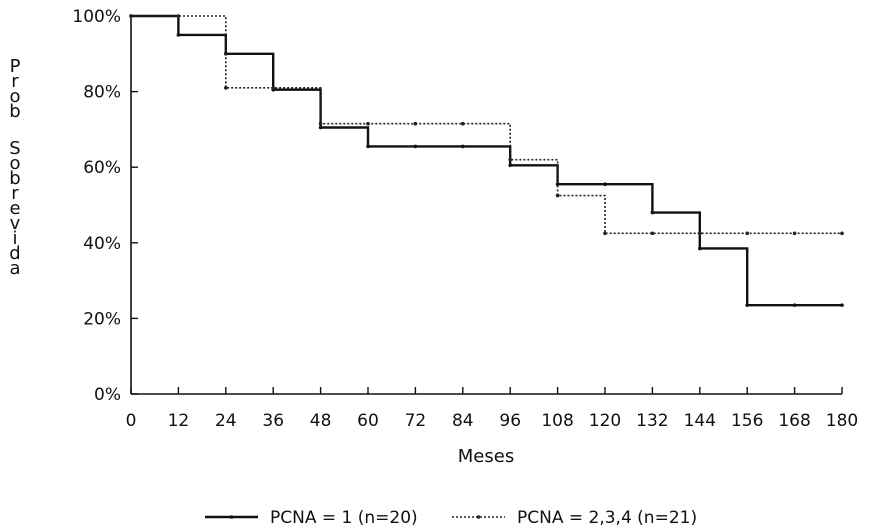  Describe the element at coordinates (510, 421) in the screenshot. I see `x-tick-label: 96` at that location.